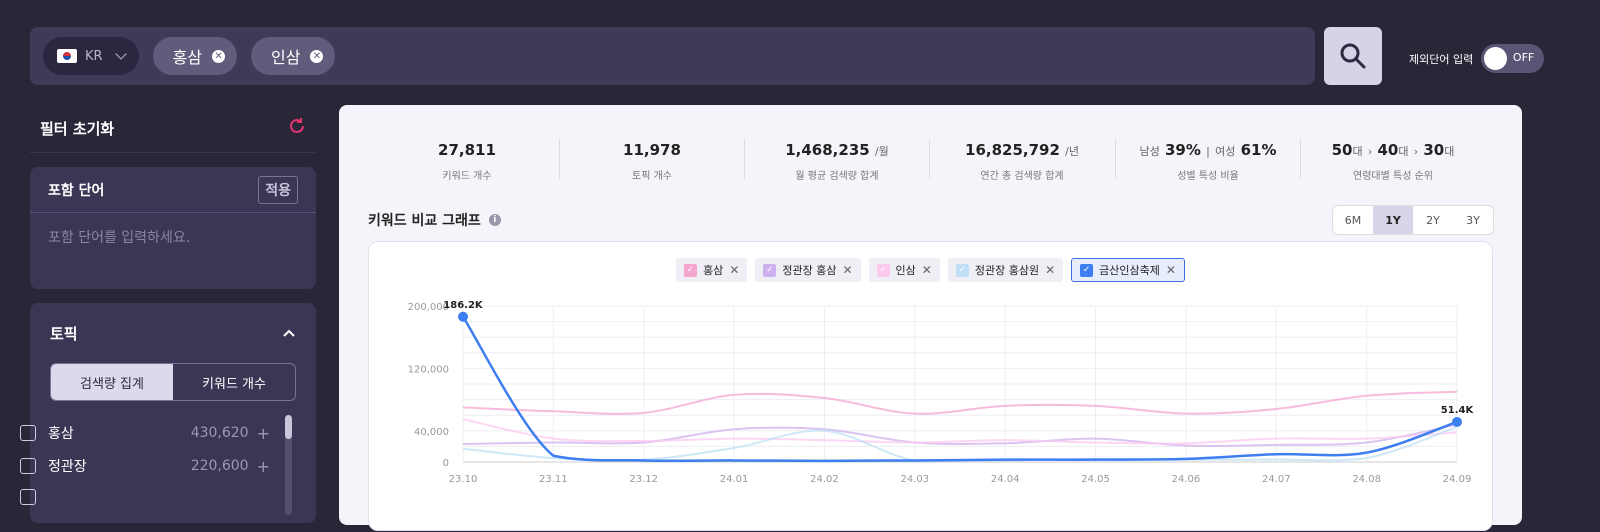 The height and width of the screenshot is (532, 1600). Describe the element at coordinates (1012, 150) in the screenshot. I see `stat-value: 16,825,792` at that location.